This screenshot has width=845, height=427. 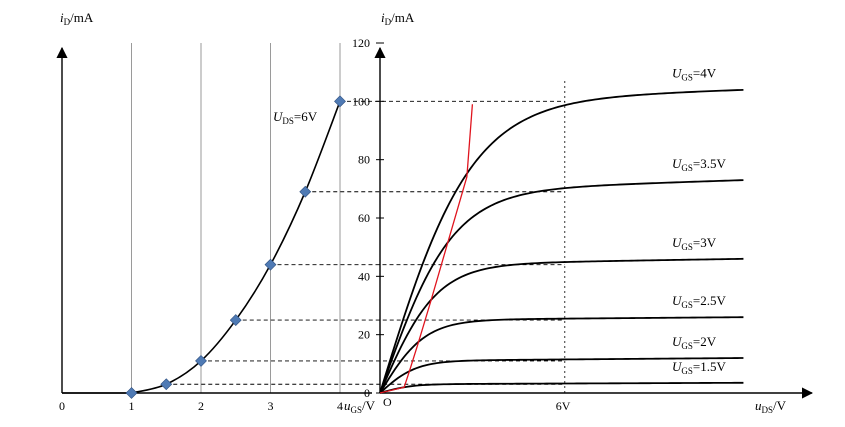 I want to click on ugs-curve-label: UGS=2V, so click(x=694, y=342).